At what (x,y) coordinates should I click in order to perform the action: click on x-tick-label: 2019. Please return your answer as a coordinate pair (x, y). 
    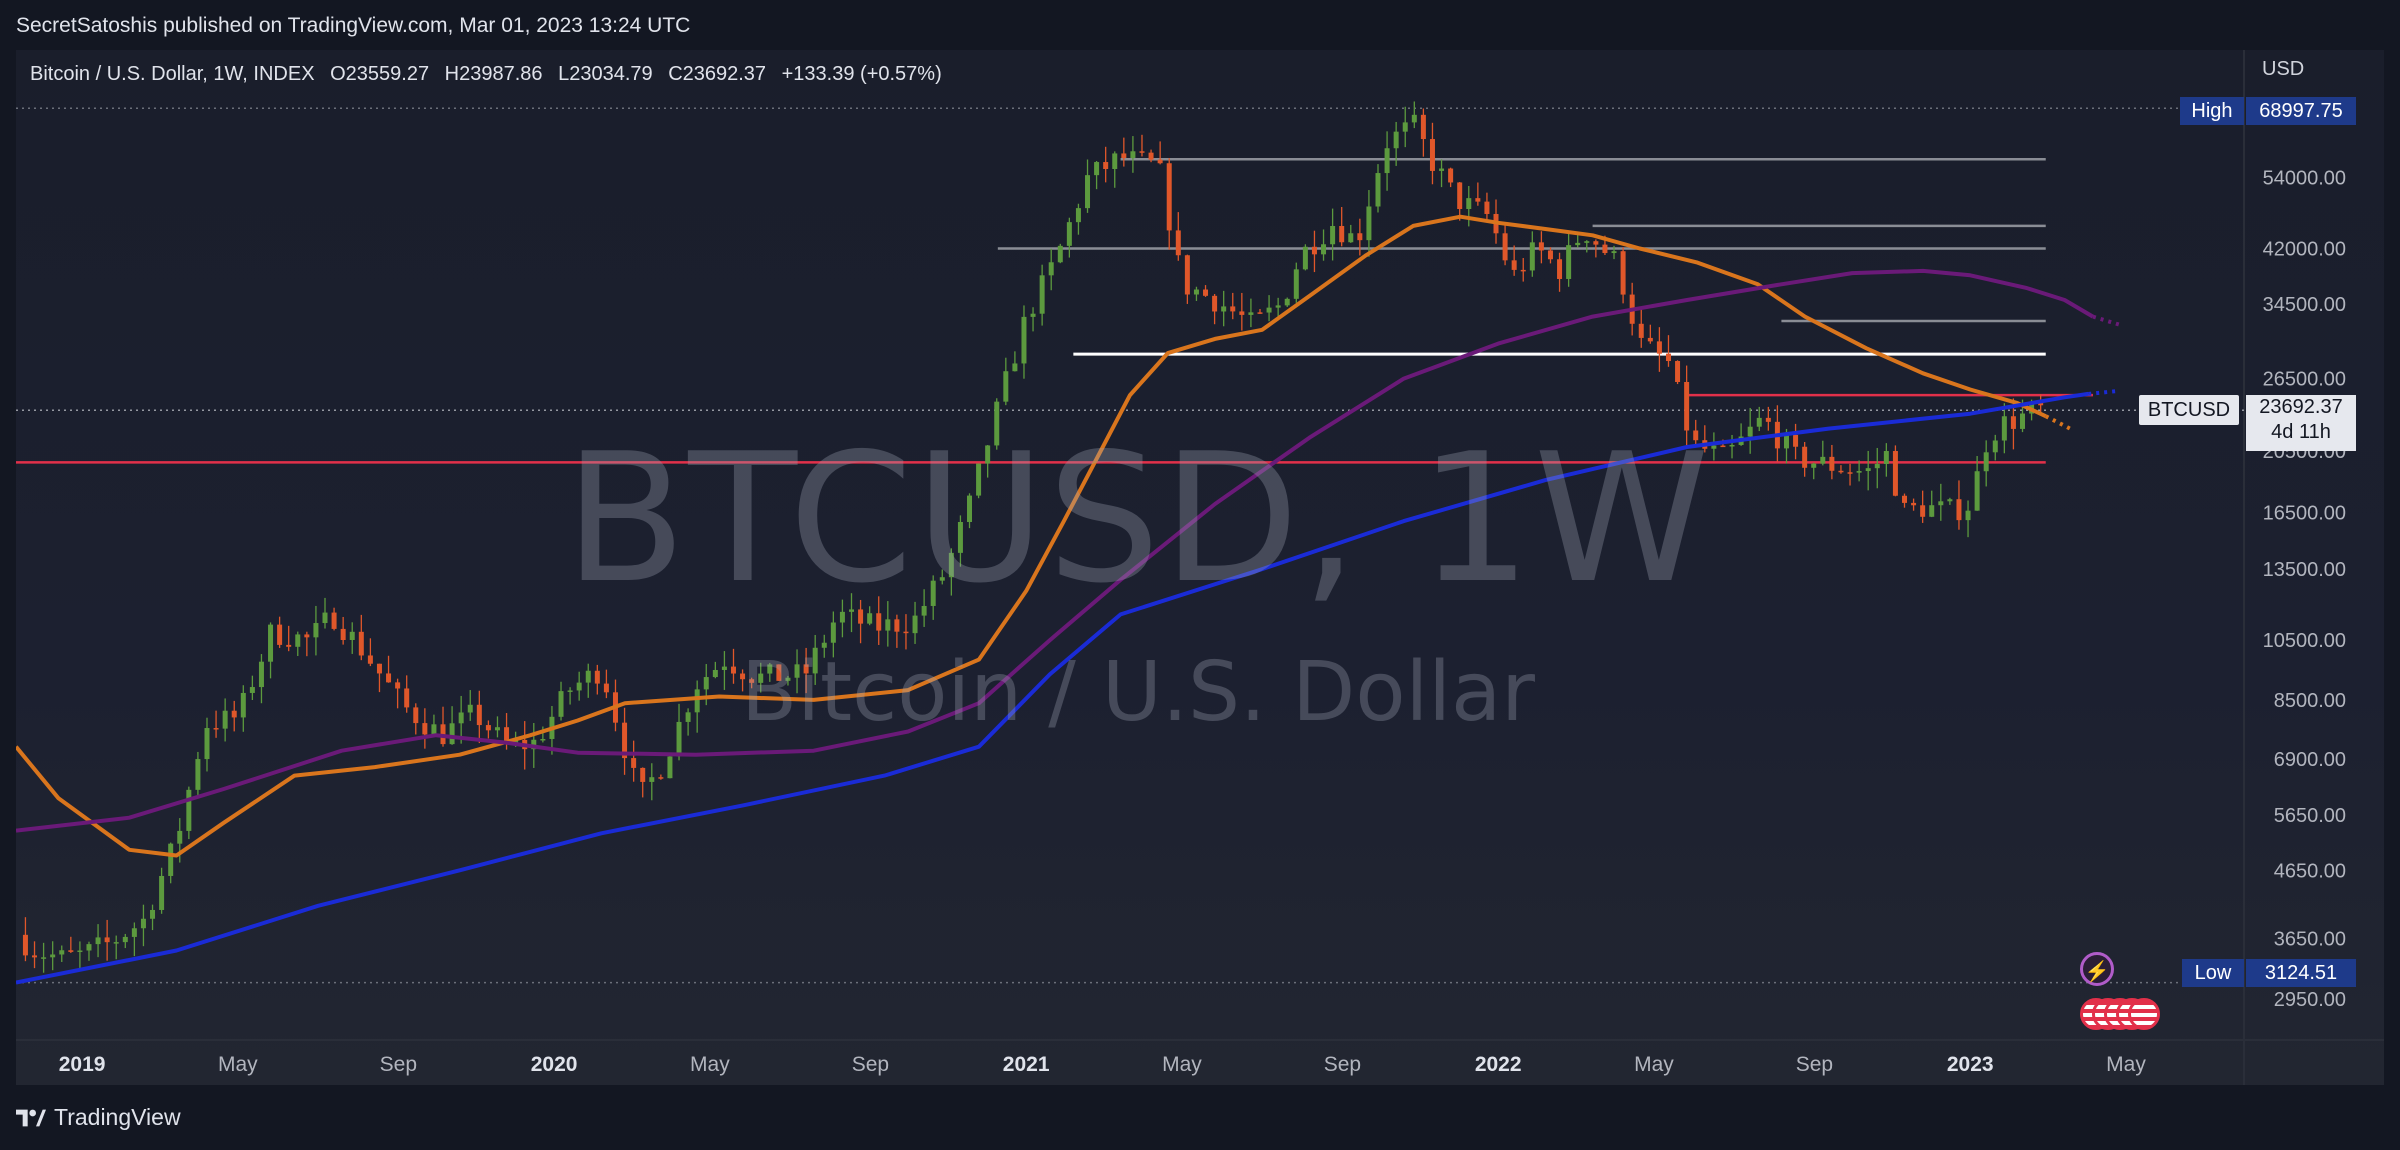
    Looking at the image, I should click on (82, 1064).